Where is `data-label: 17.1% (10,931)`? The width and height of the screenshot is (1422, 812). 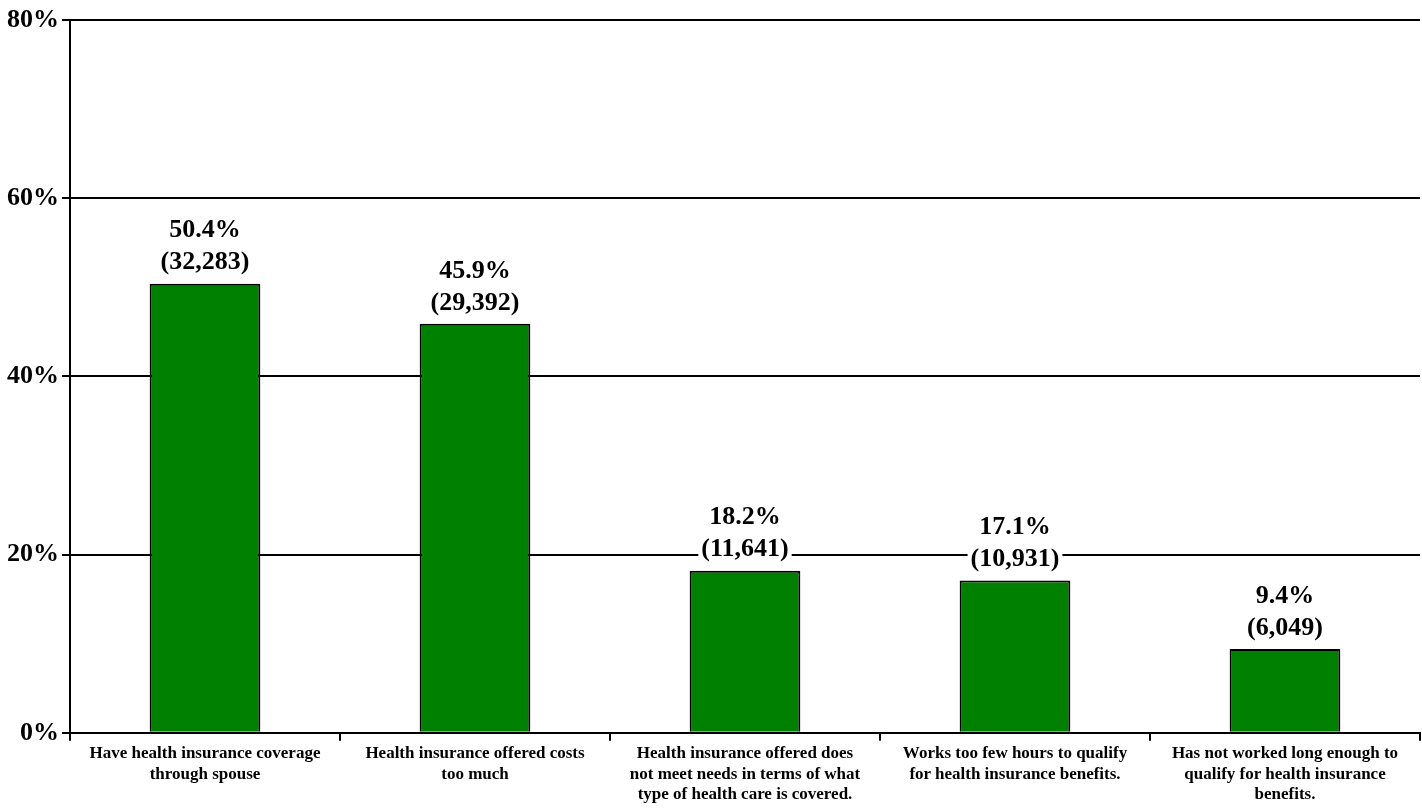
data-label: 17.1% (10,931) is located at coordinates (1015, 542).